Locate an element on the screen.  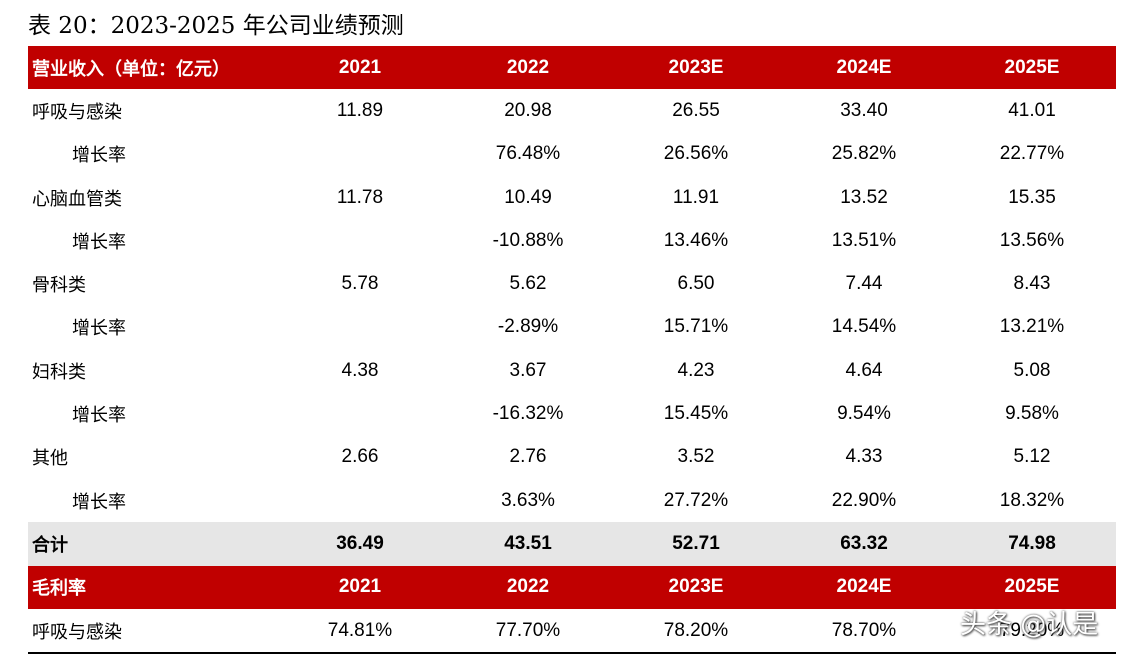
cell: 15.71% is located at coordinates (696, 327).